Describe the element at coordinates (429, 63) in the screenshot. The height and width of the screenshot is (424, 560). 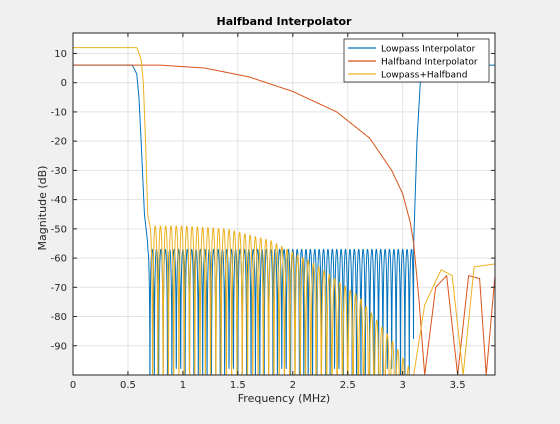
I see `legend-label: Halfband Interpolator` at that location.